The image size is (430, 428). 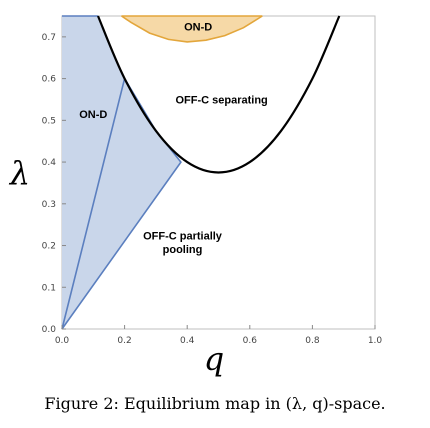 What do you see at coordinates (250, 341) in the screenshot?
I see `x-tick-label: 0.6` at bounding box center [250, 341].